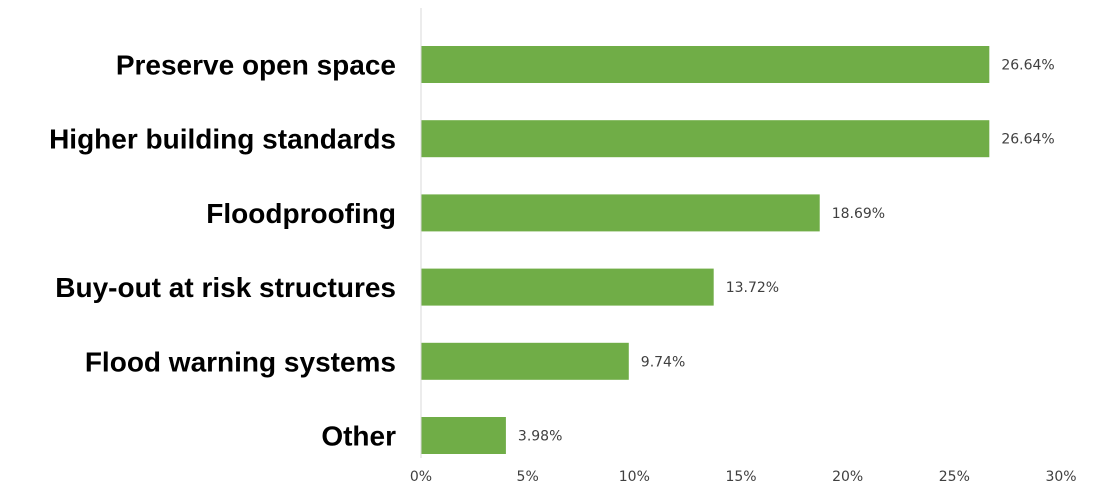  I want to click on value-label-flood-warning-systems: 9.74%, so click(663, 362).